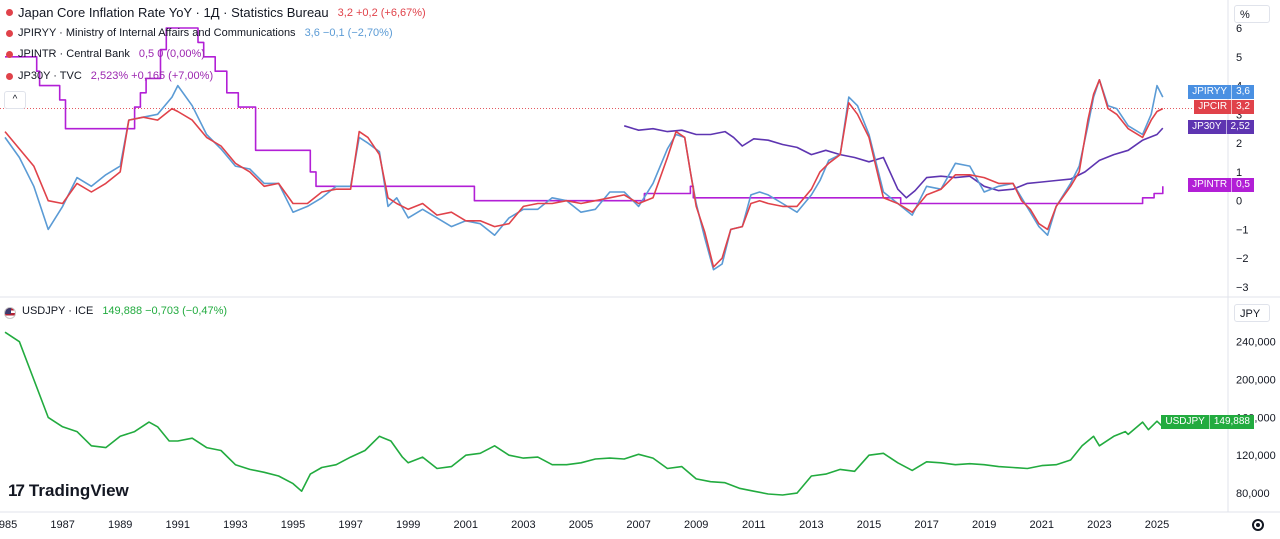 The height and width of the screenshot is (539, 1280). Describe the element at coordinates (869, 525) in the screenshot. I see `x-tick-label: 2015` at that location.